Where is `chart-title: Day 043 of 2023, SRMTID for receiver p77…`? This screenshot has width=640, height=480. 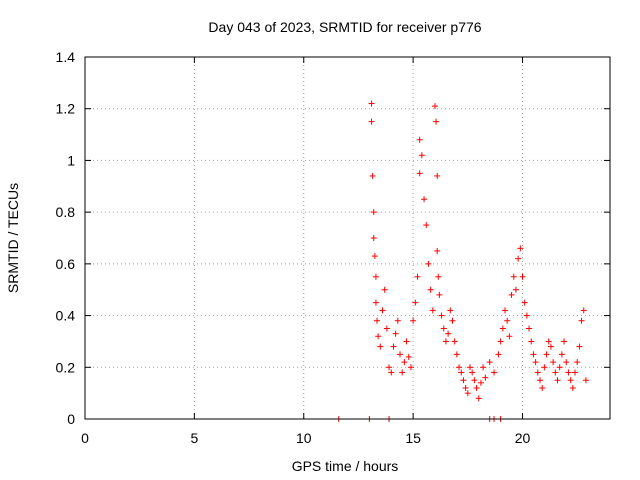 chart-title: Day 043 of 2023, SRMTID for receiver p77… is located at coordinates (344, 27).